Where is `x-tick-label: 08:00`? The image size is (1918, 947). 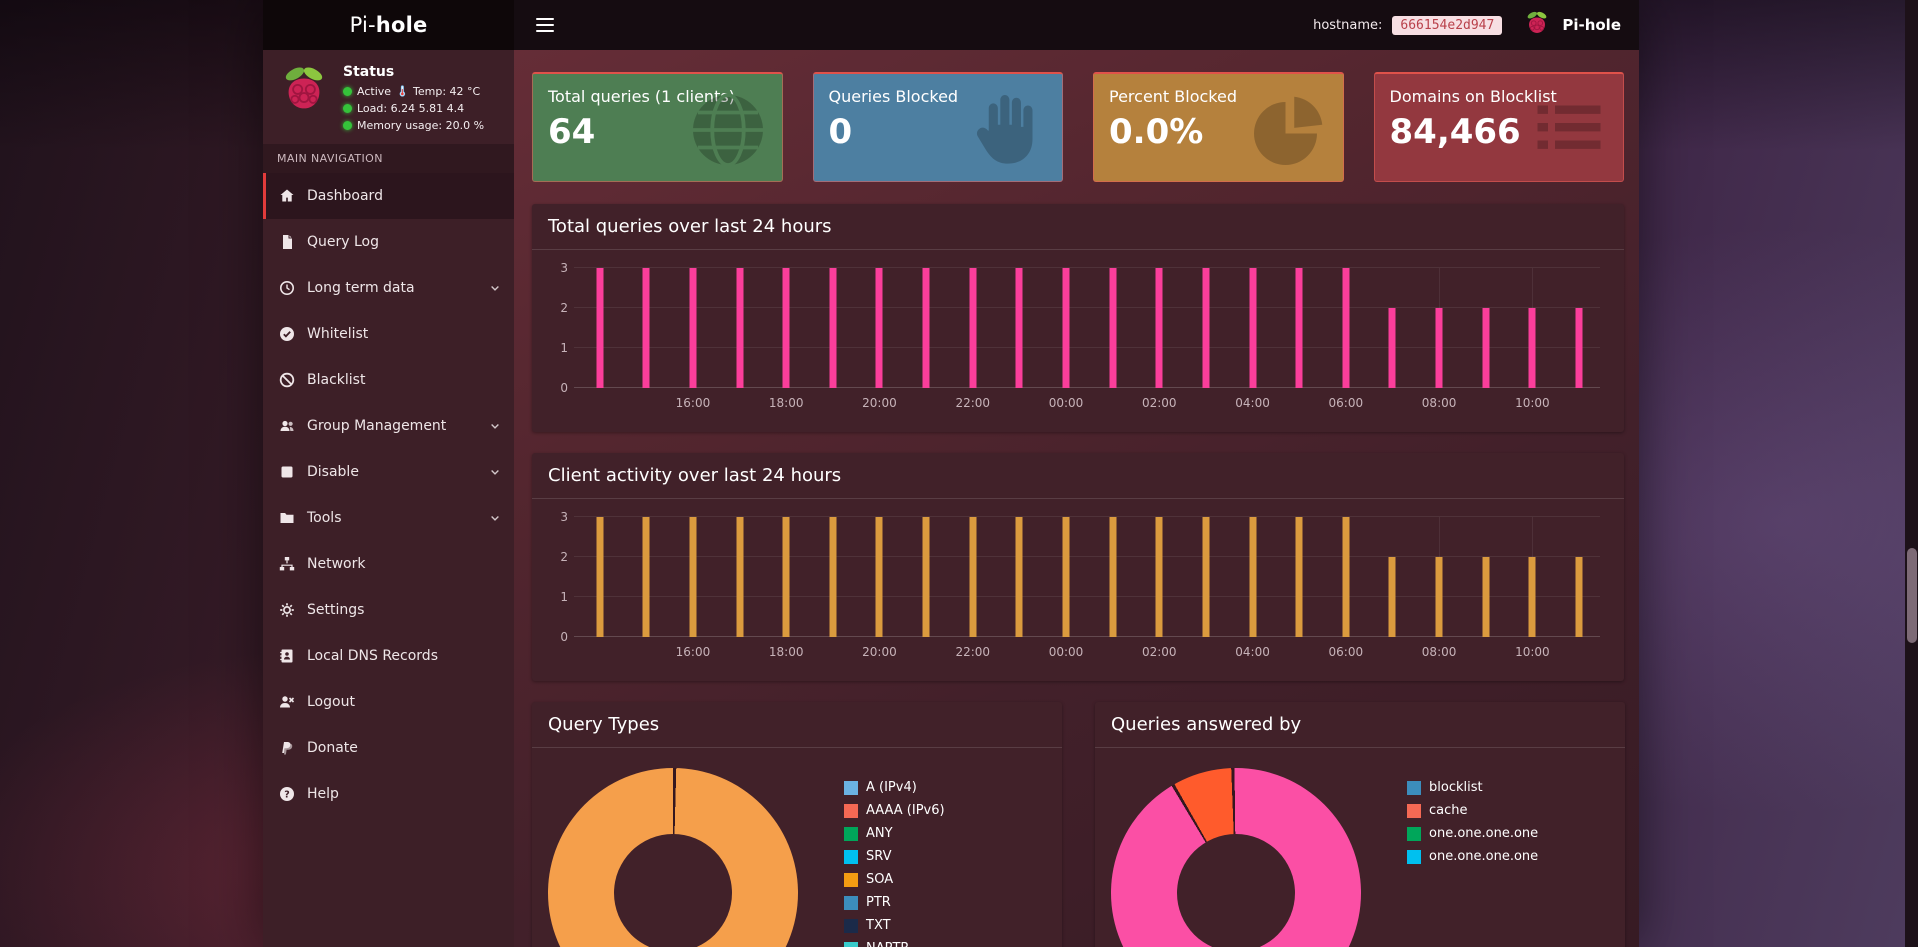
x-tick-label: 08:00 is located at coordinates (1439, 403).